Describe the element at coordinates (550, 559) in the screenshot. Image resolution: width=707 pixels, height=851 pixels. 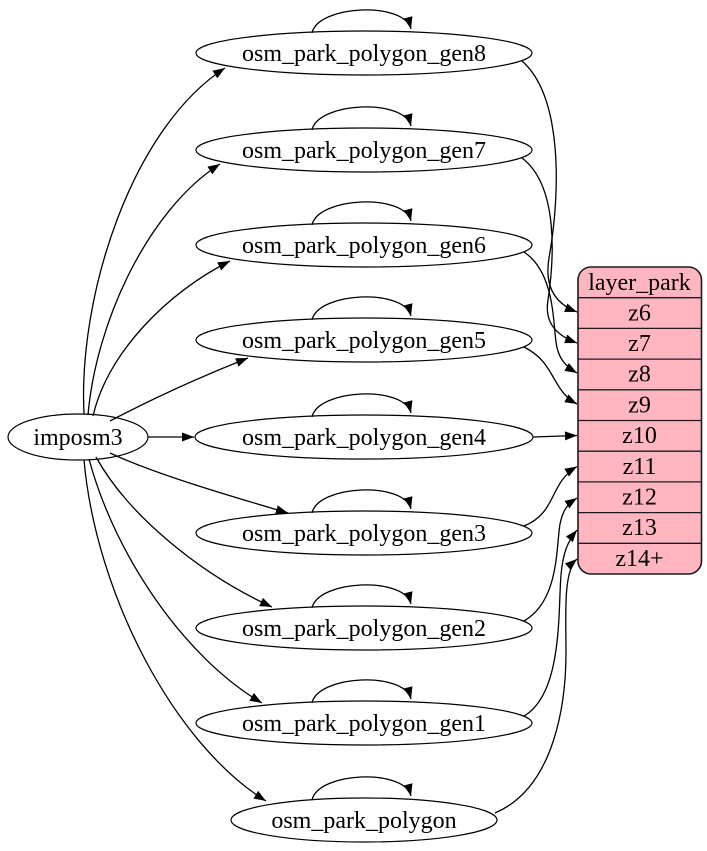
I see `edge-gen2-to-z12` at that location.